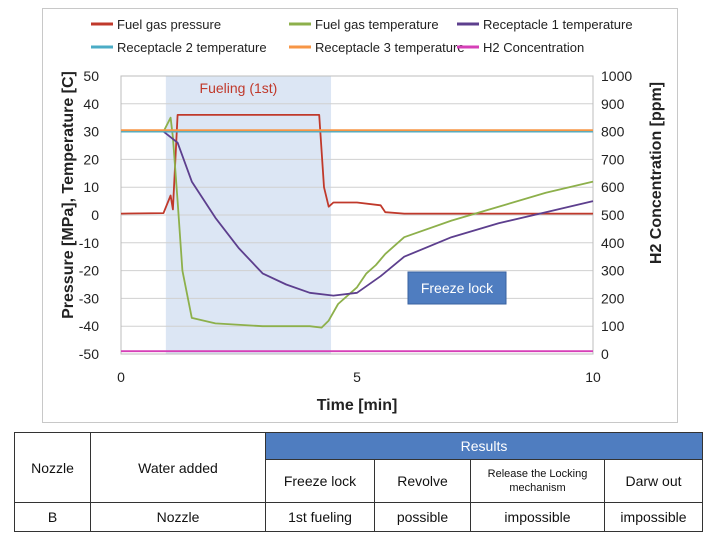  What do you see at coordinates (422, 517) in the screenshot?
I see `cell-revolve: possible` at bounding box center [422, 517].